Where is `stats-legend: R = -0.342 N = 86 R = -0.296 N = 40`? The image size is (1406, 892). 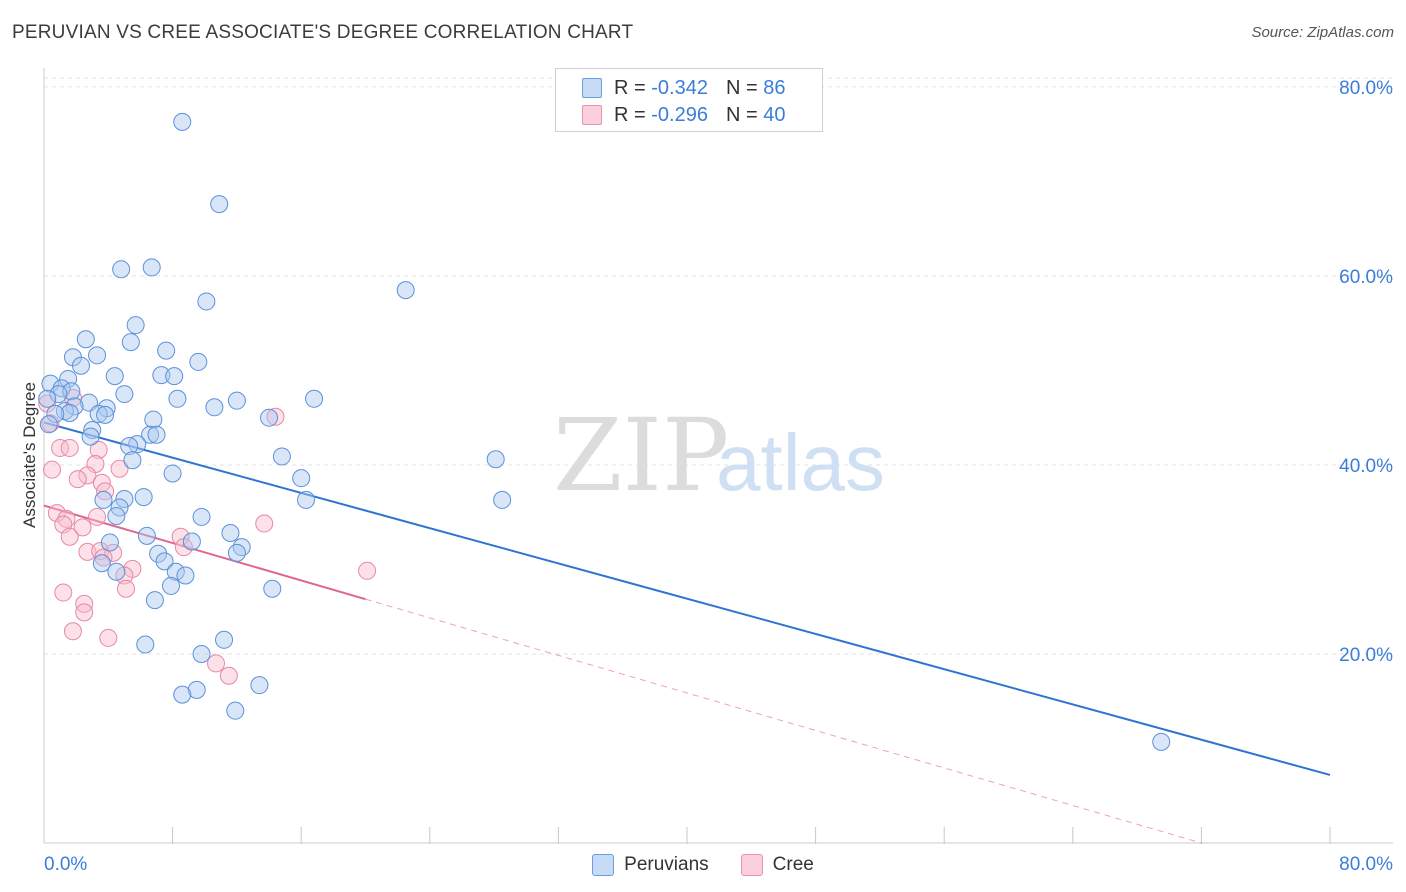
stats-legend: R = -0.342 N = 86 R = -0.296 N = 40 is located at coordinates (689, 100).